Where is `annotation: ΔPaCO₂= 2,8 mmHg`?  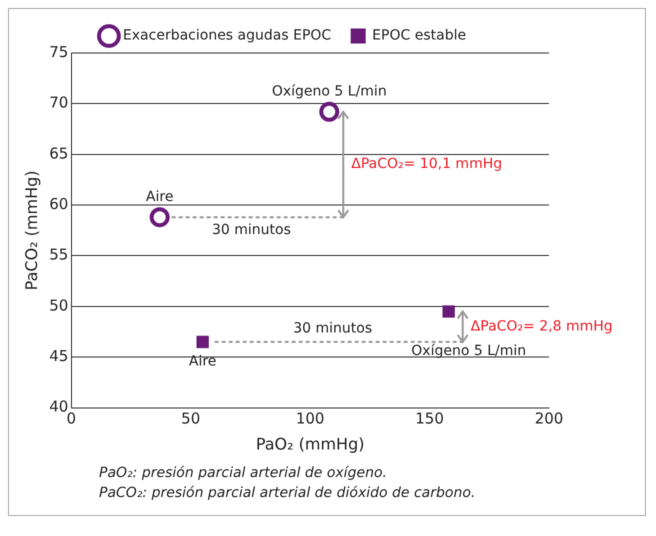
annotation: ΔPaCO₂= 2,8 mmHg is located at coordinates (541, 326).